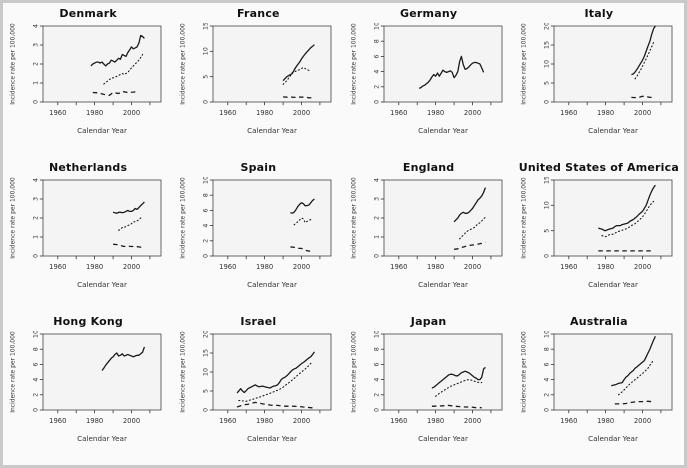  I want to click on chart-title: France, so click(258, 13).